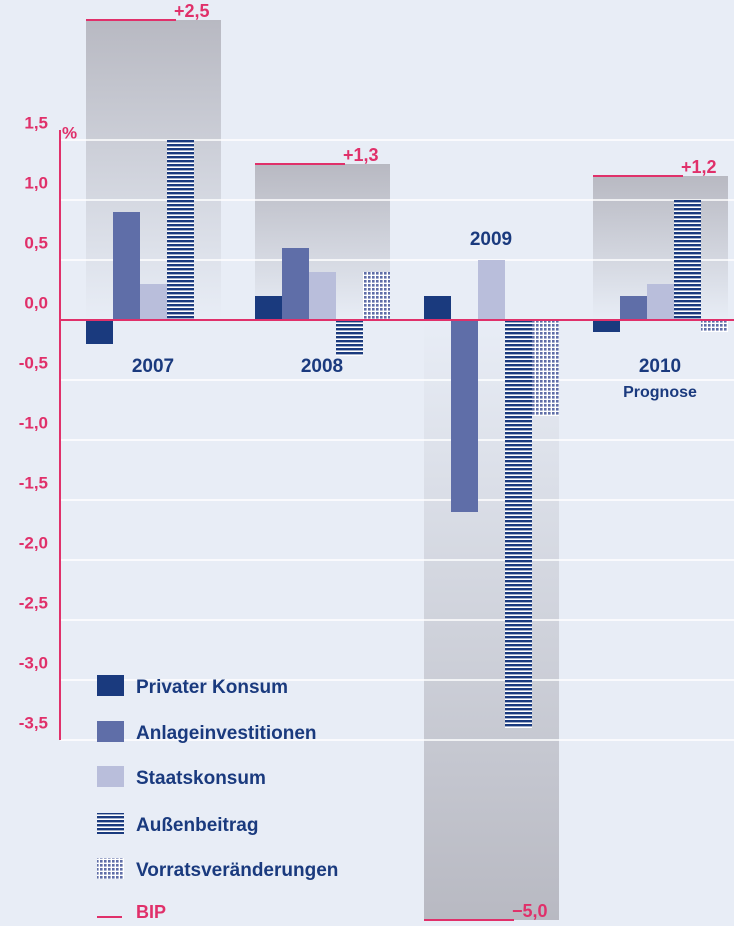  I want to click on y-tick-label: 1,0, so click(36, 182).